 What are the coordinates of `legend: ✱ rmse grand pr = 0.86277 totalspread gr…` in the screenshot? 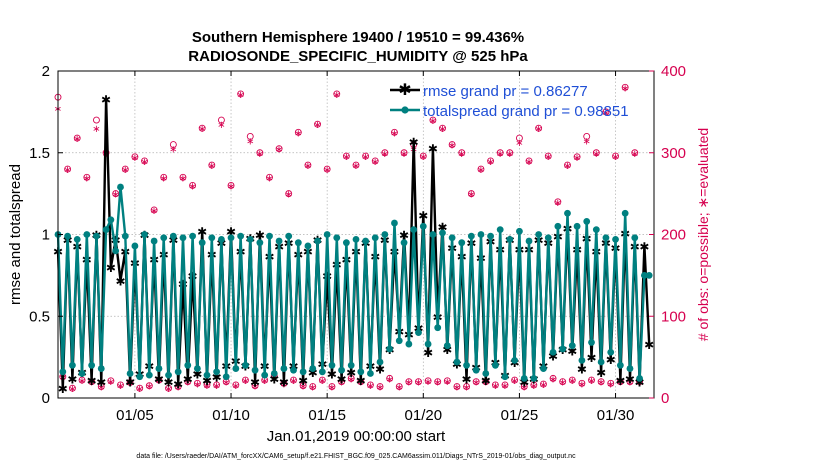 It's located at (509, 100).